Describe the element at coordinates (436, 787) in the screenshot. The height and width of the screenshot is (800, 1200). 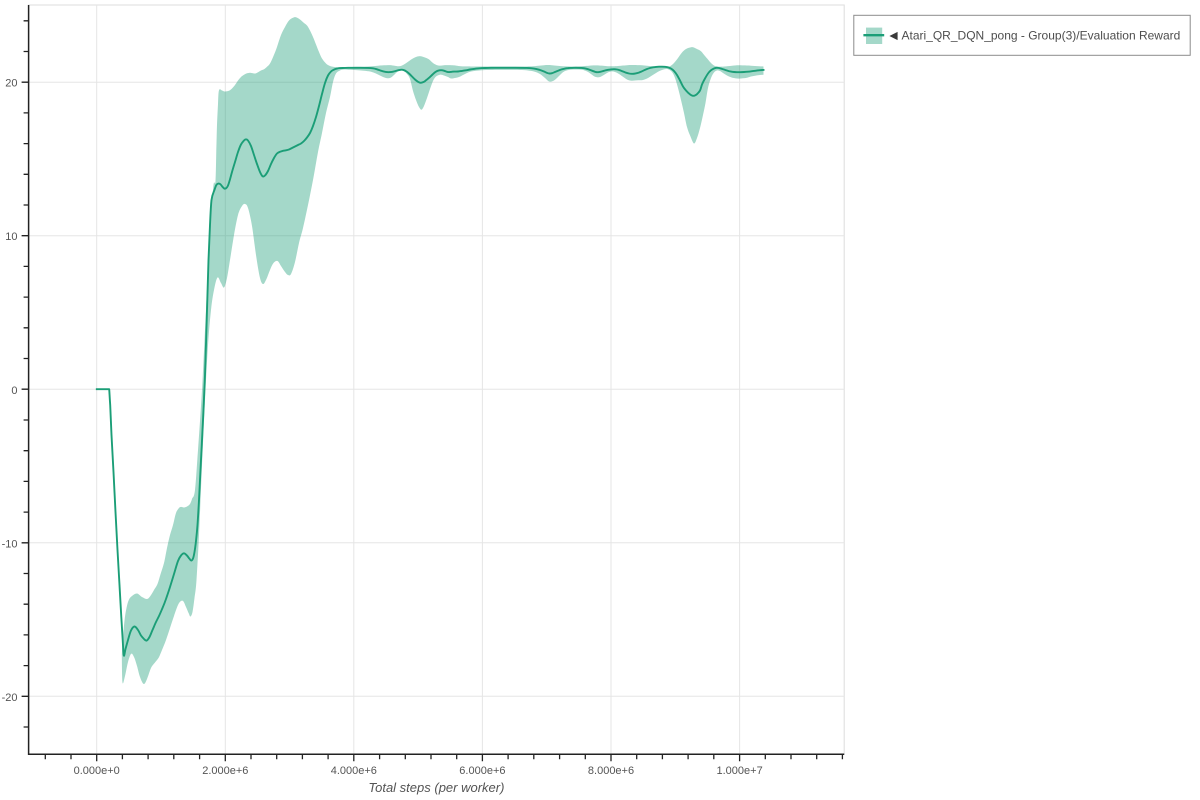
I see `svg-text: Total steps (per worker)` at that location.